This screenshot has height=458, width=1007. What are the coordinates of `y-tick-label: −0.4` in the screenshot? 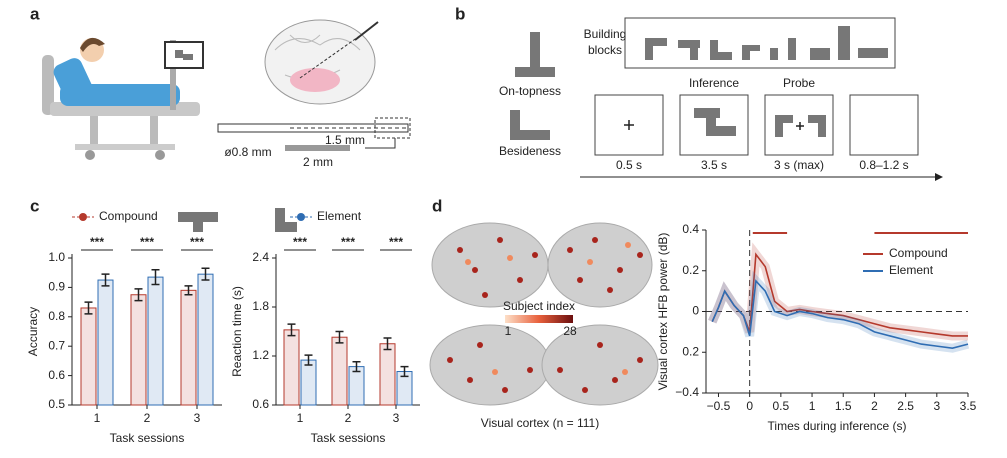 It's located at (687, 392).